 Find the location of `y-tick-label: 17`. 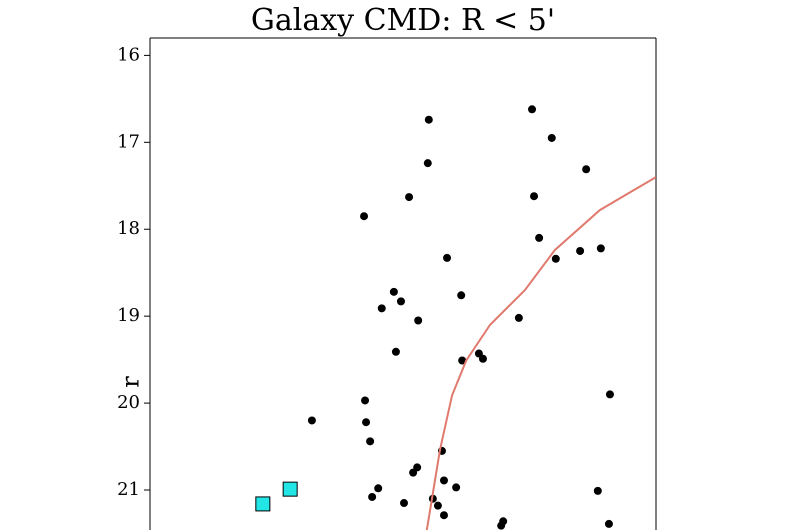

y-tick-label: 17 is located at coordinates (128, 141).